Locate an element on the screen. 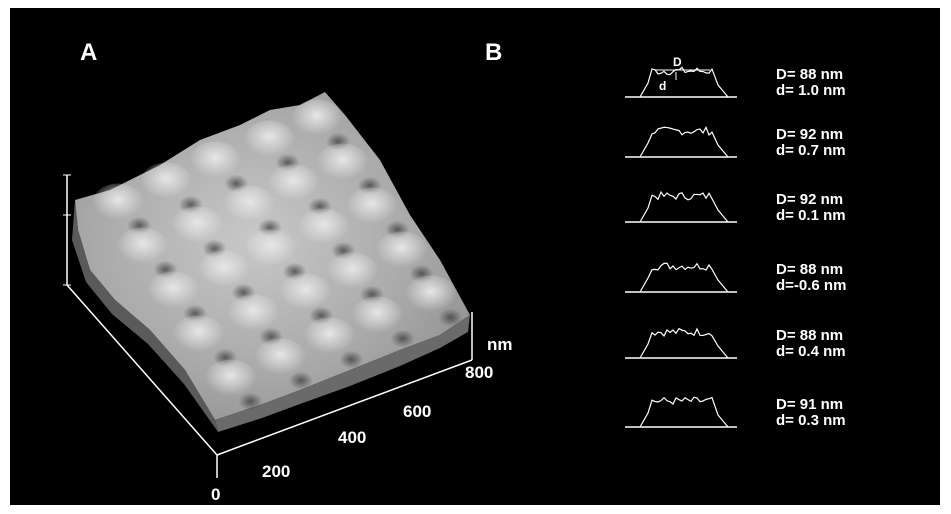  panel-label: B is located at coordinates (493, 52).